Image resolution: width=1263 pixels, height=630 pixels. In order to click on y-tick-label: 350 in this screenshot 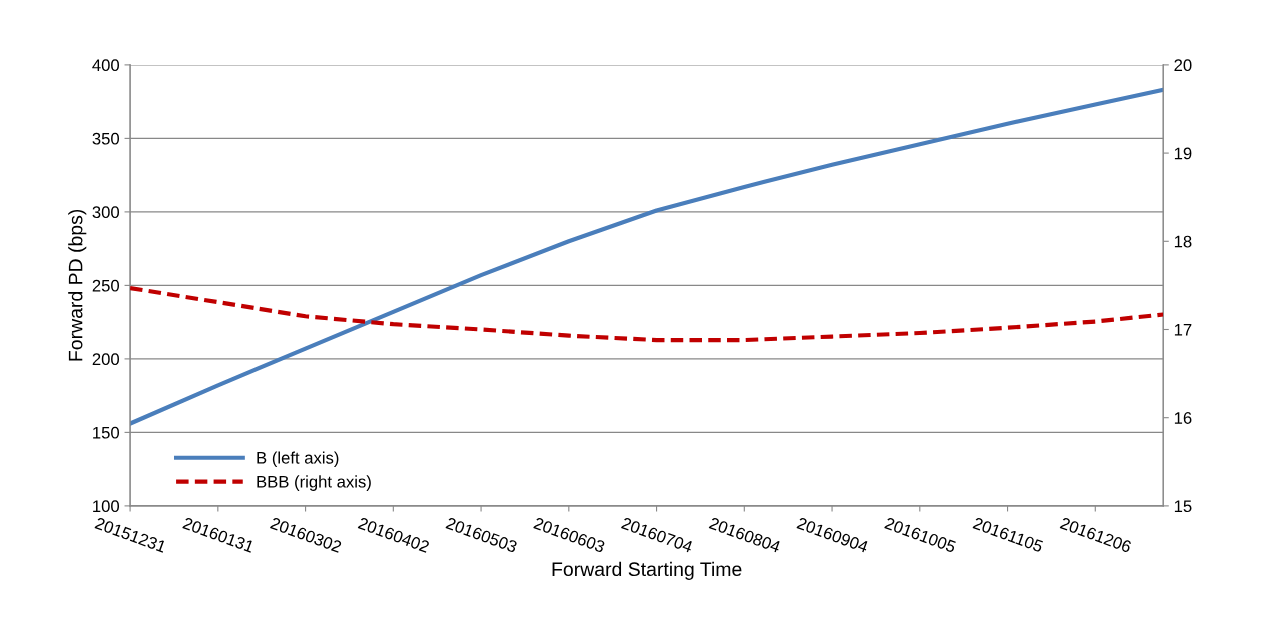, I will do `click(106, 138)`.